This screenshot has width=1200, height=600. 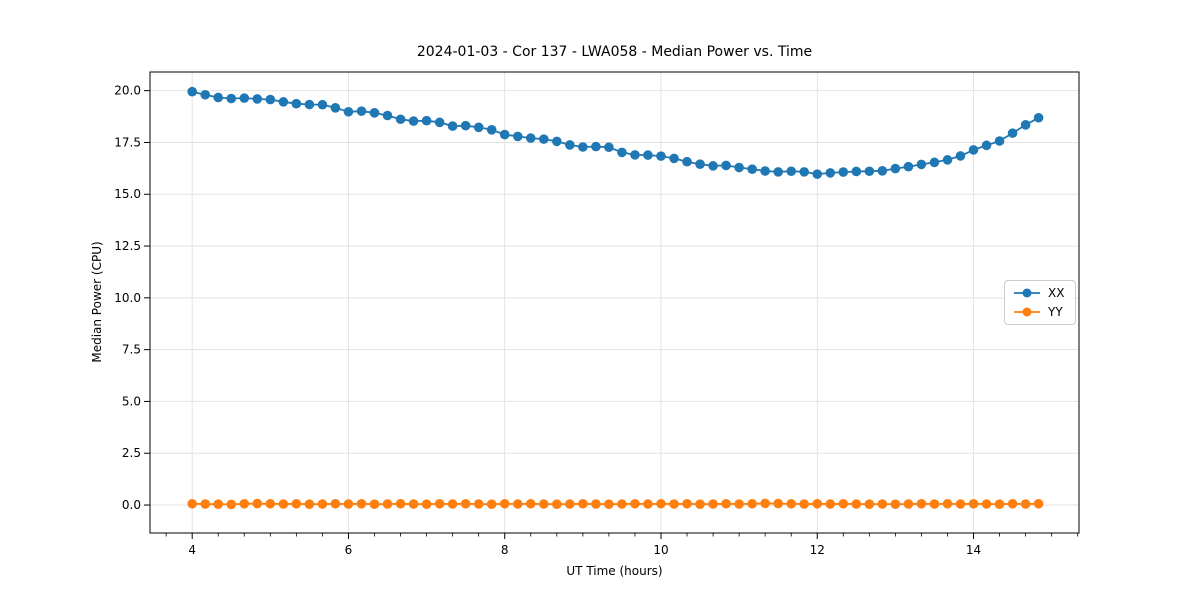 What do you see at coordinates (127, 91) in the screenshot?
I see `y-tick-label: 20.0` at bounding box center [127, 91].